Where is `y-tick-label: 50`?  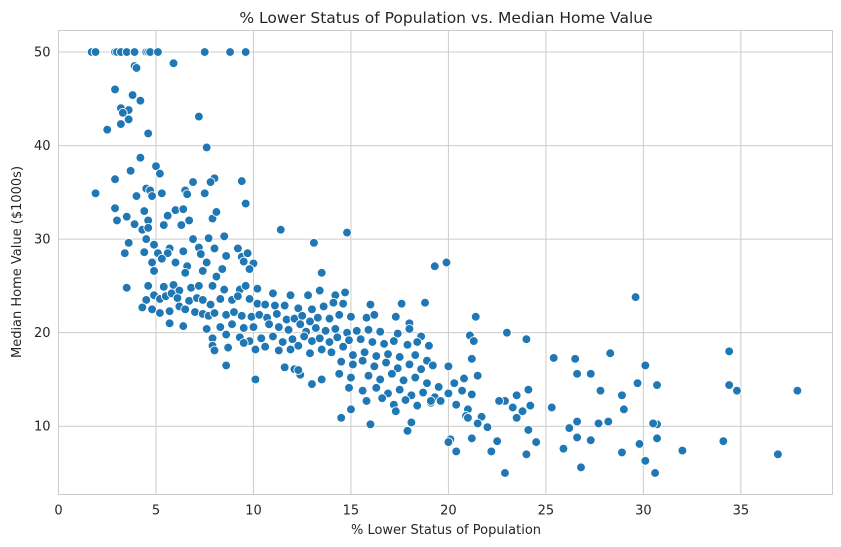
y-tick-label: 50 is located at coordinates (42, 53).